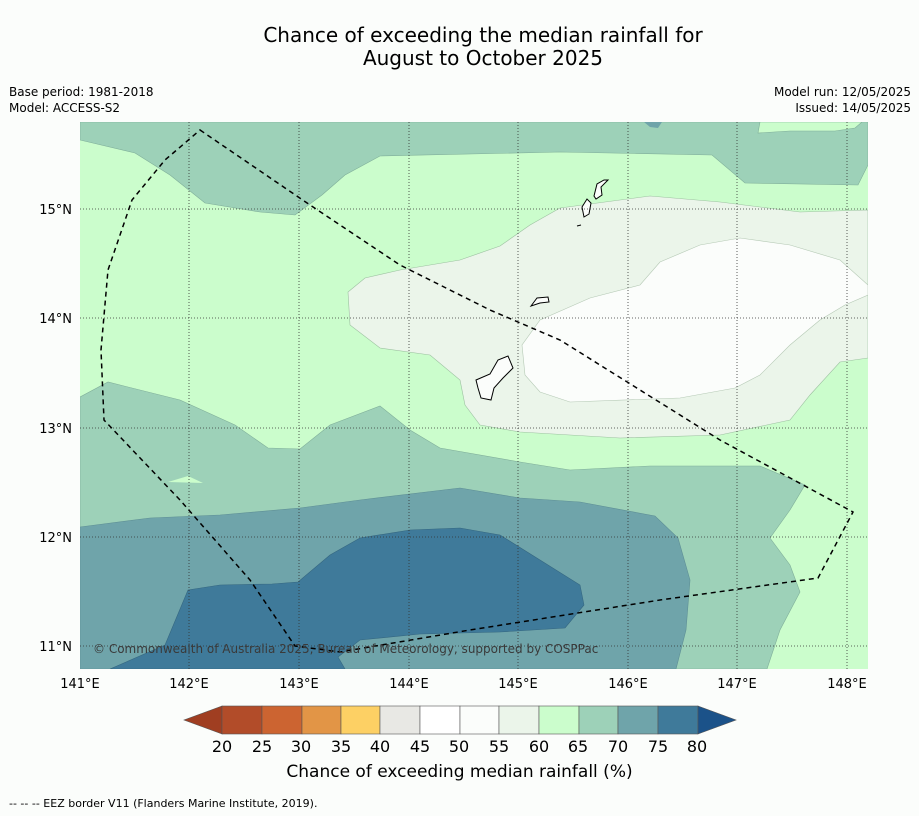 The height and width of the screenshot is (816, 919). I want to click on map-title-line-2: August to October 2025, so click(483, 58).